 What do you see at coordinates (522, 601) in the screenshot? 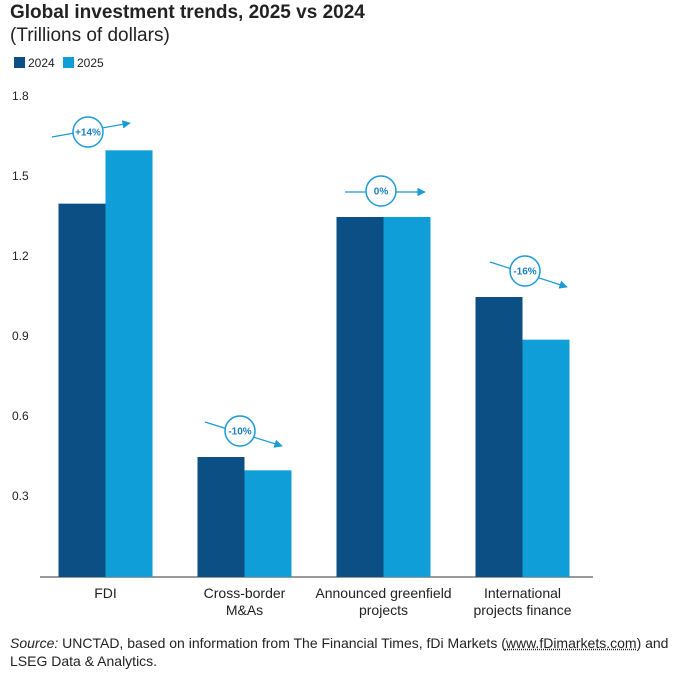
I see `x-tick-label: International projects finance` at bounding box center [522, 601].